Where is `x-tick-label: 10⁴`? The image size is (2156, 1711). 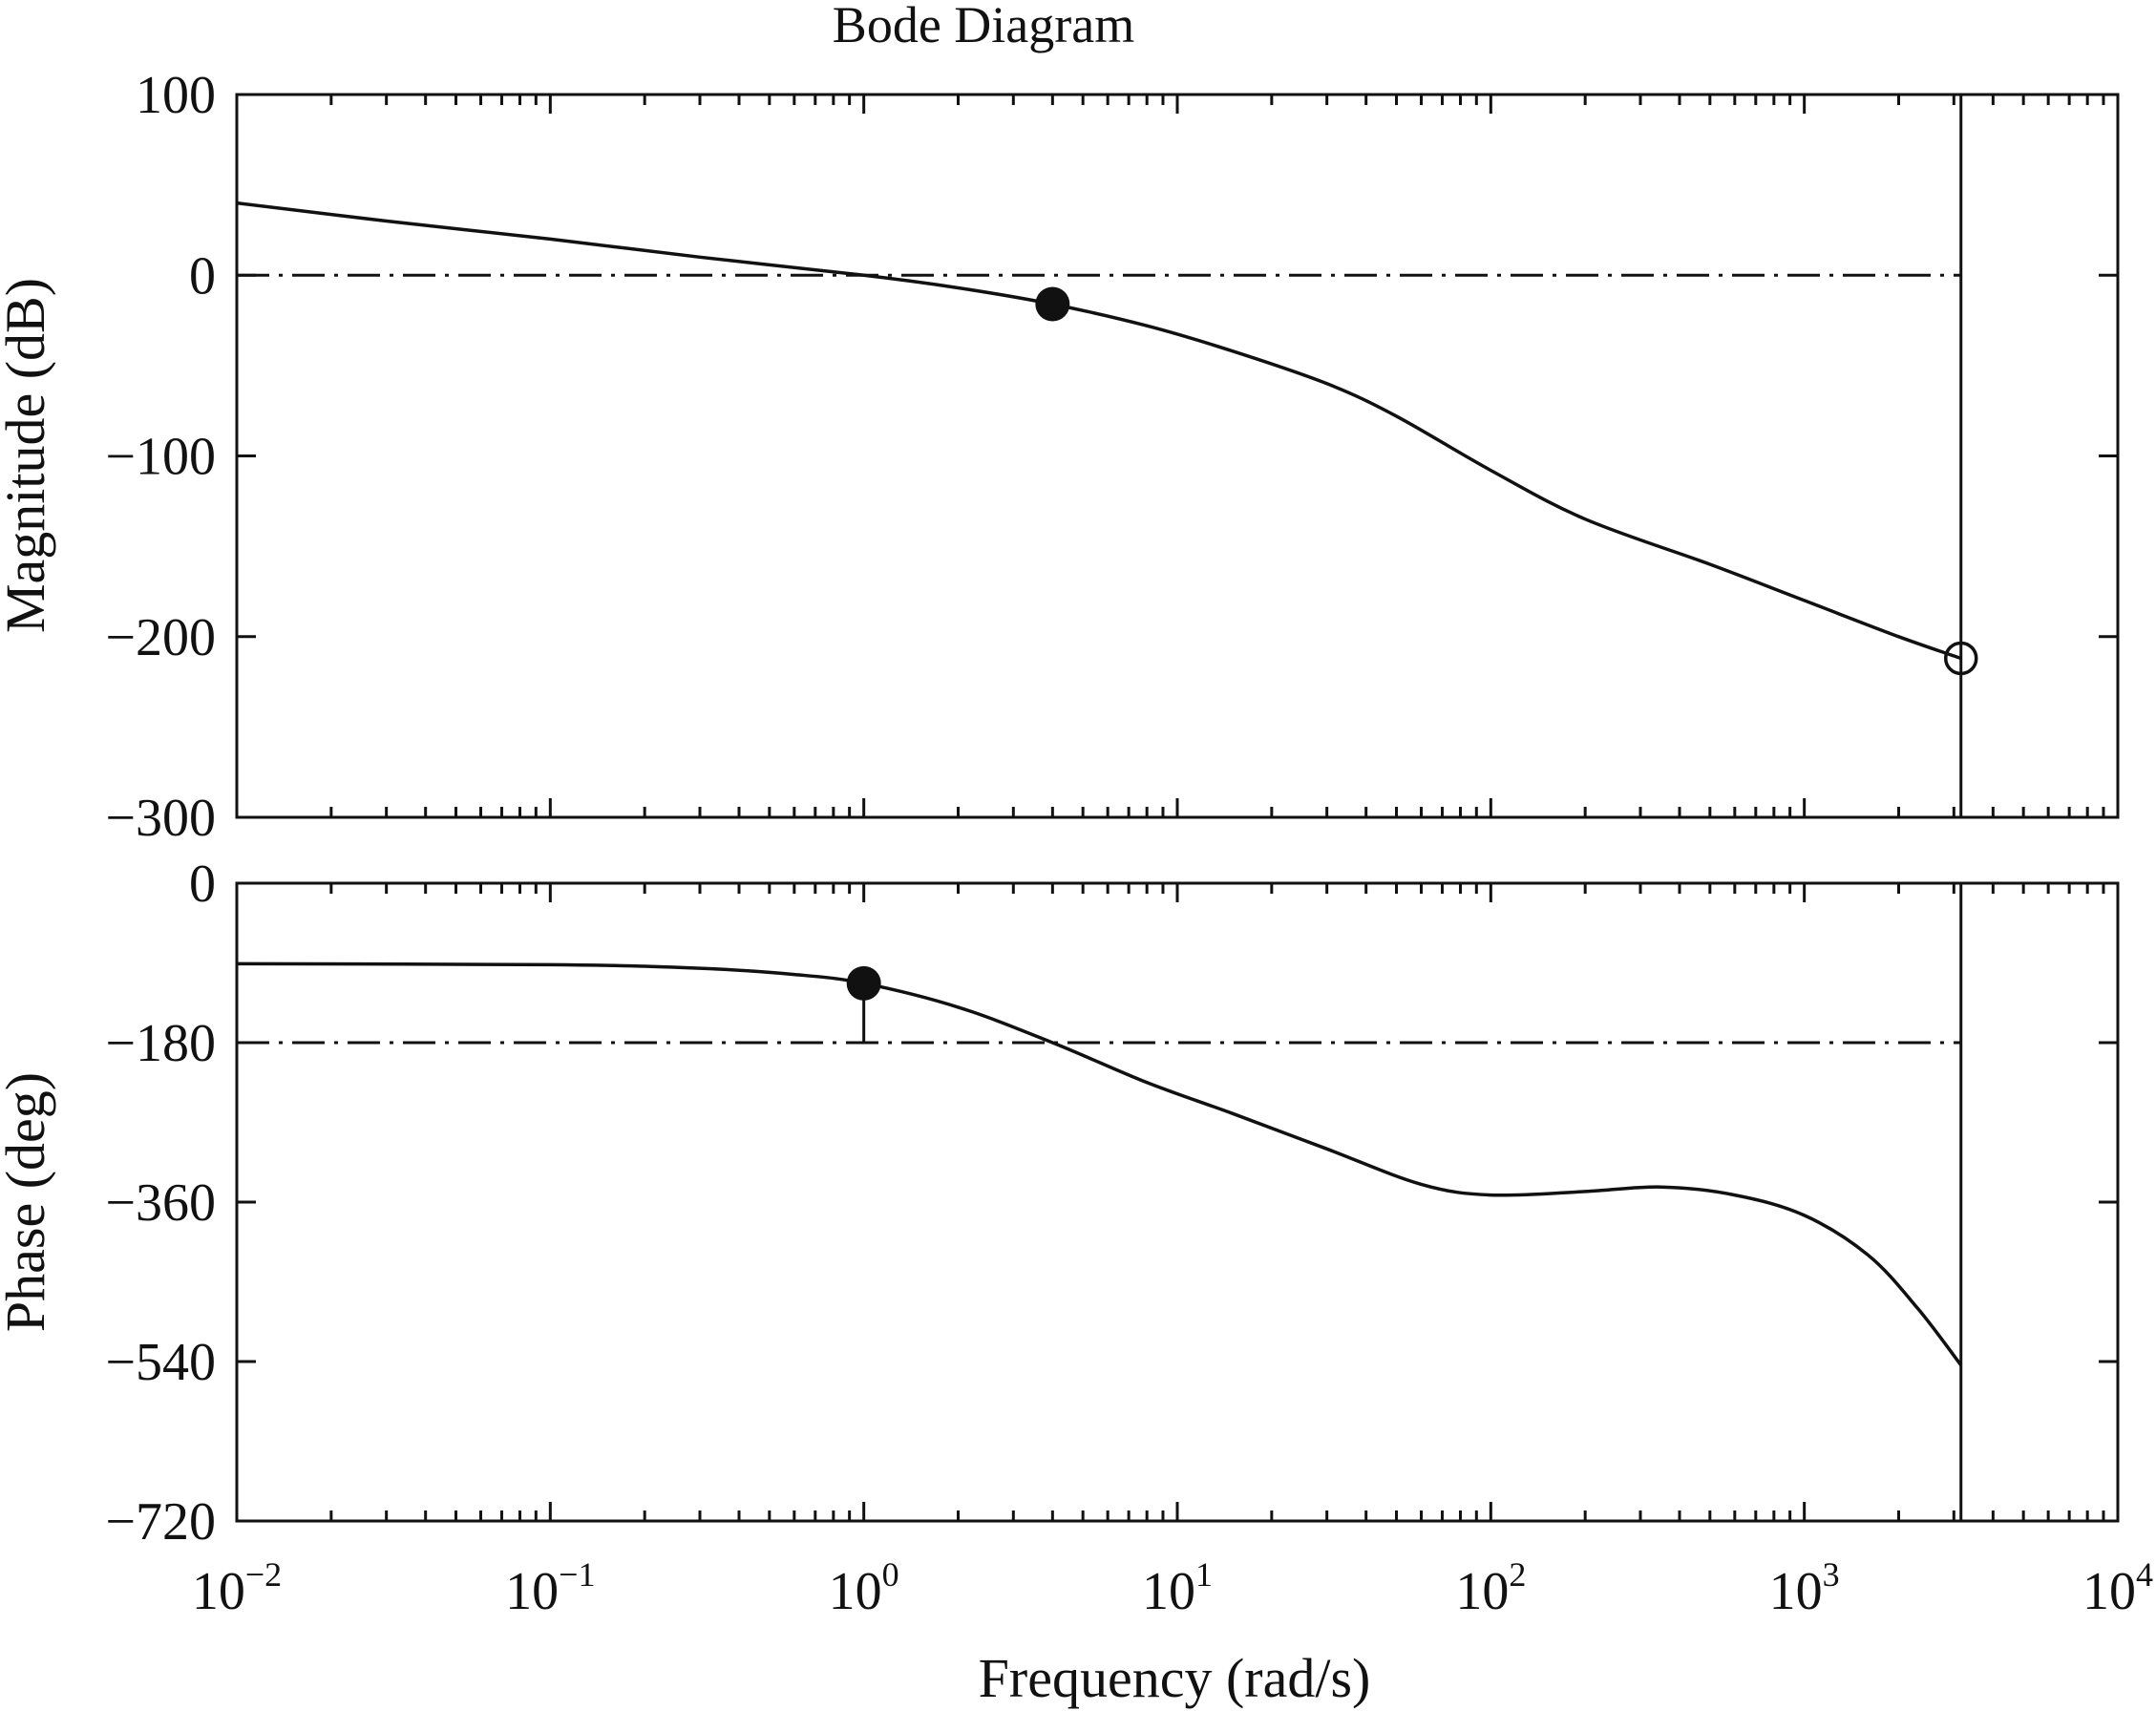 x-tick-label: 10⁴ is located at coordinates (2118, 1588).